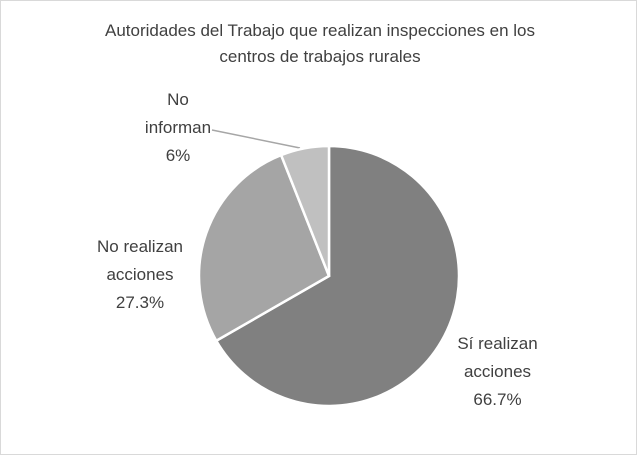  Describe the element at coordinates (256, 139) in the screenshot. I see `leader-line` at that location.